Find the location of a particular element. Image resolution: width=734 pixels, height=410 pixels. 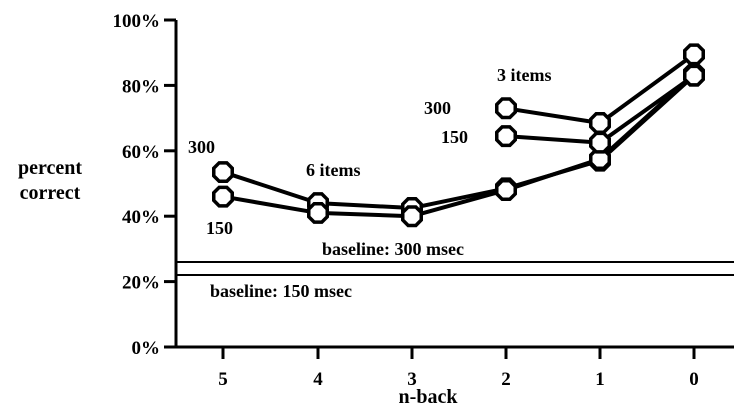

y-tick-label: 100% is located at coordinates (137, 21).